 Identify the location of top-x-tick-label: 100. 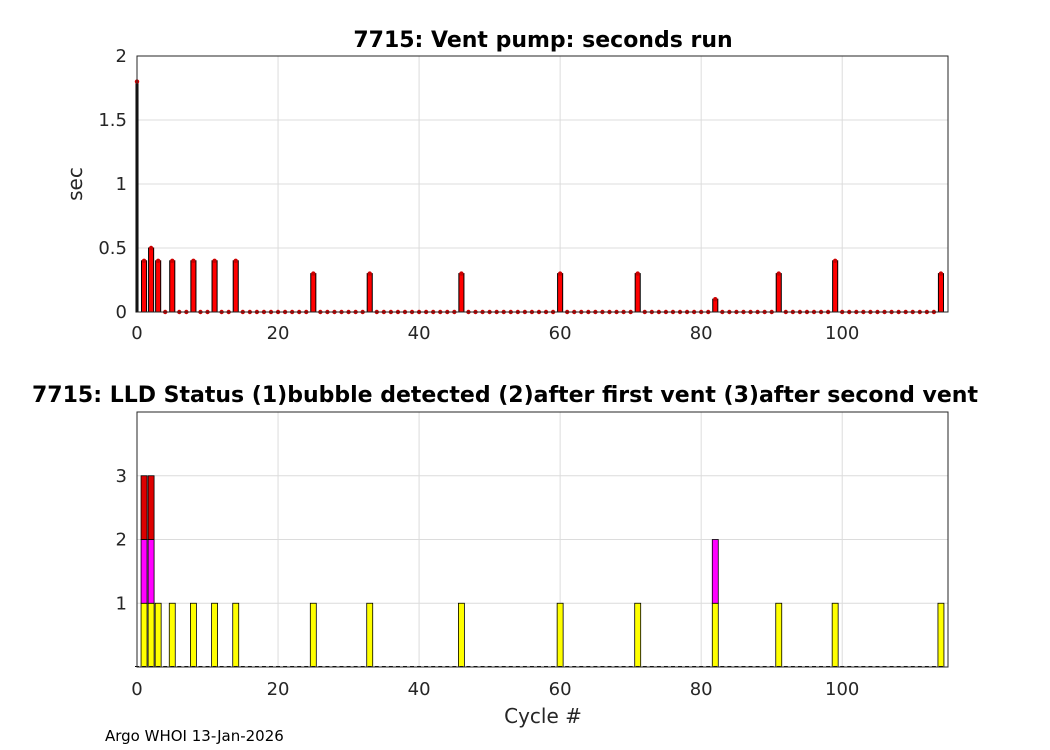
(842, 333).